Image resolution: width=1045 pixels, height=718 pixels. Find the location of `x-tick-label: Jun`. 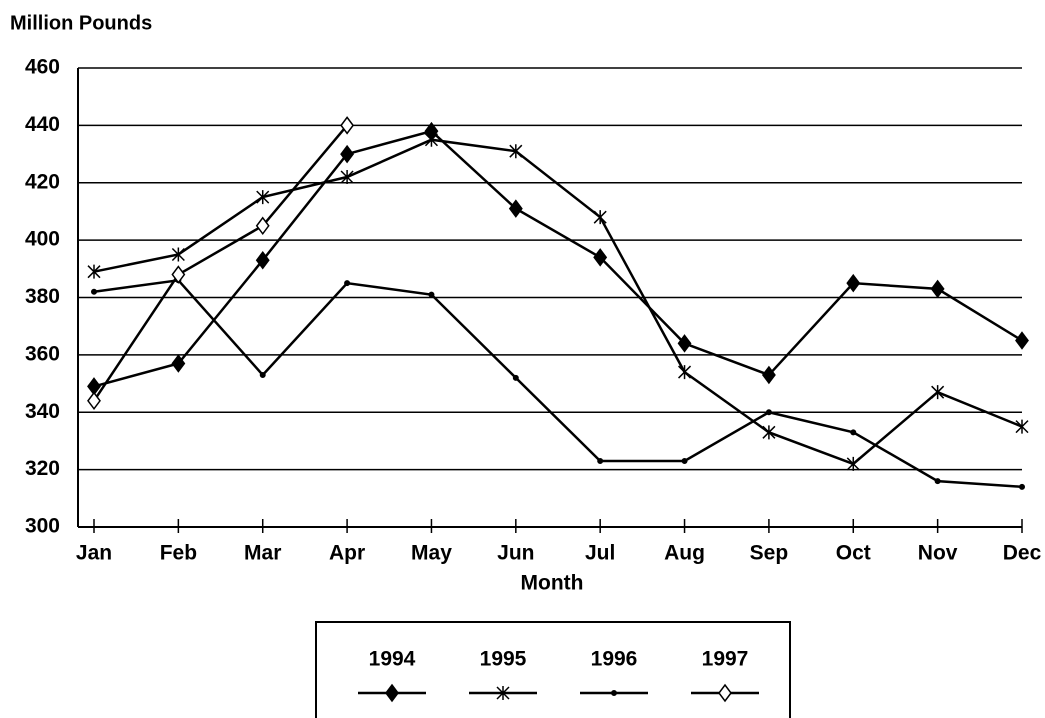

x-tick-label: Jun is located at coordinates (515, 553).